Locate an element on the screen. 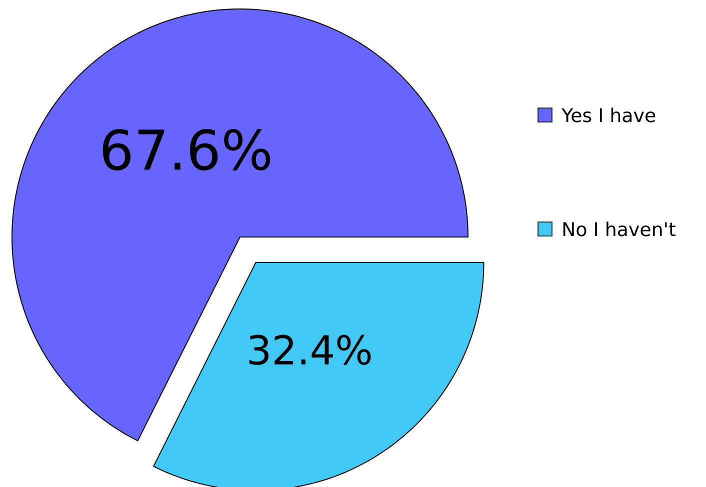 The height and width of the screenshot is (487, 706). legend-label: Yes I have is located at coordinates (609, 115).